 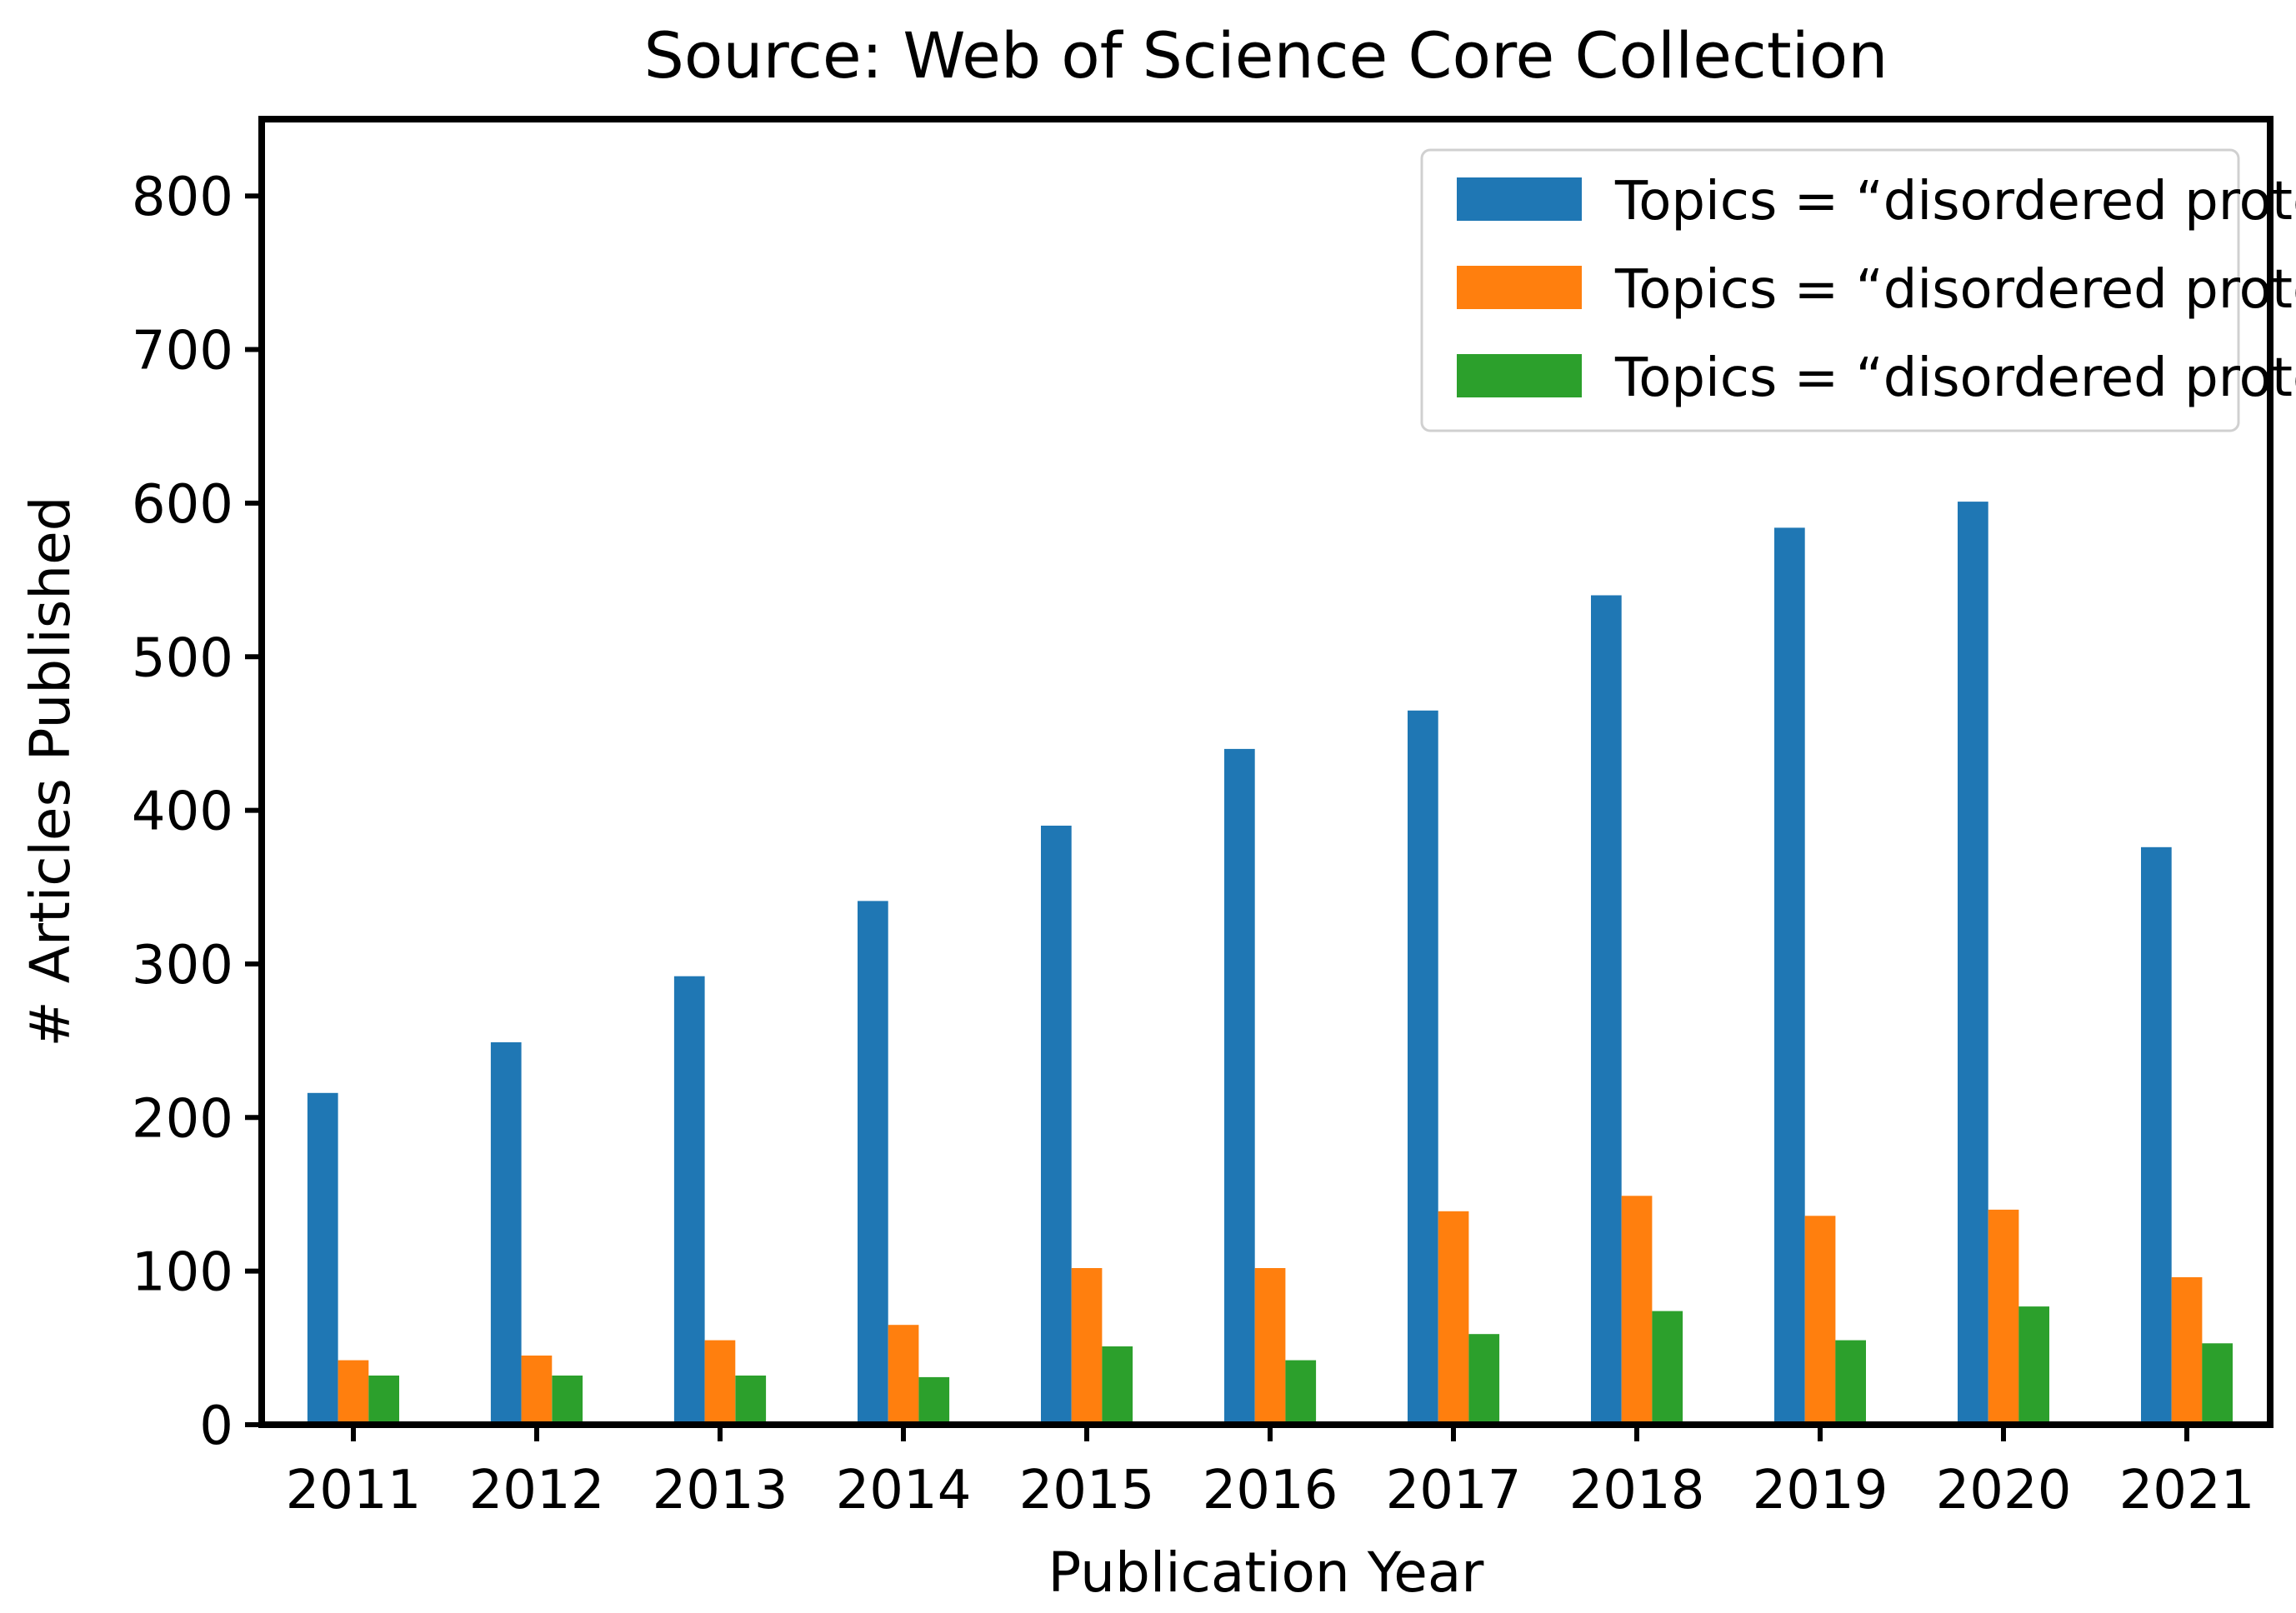 I want to click on x-tick-label: 2020, so click(x=2004, y=1490).